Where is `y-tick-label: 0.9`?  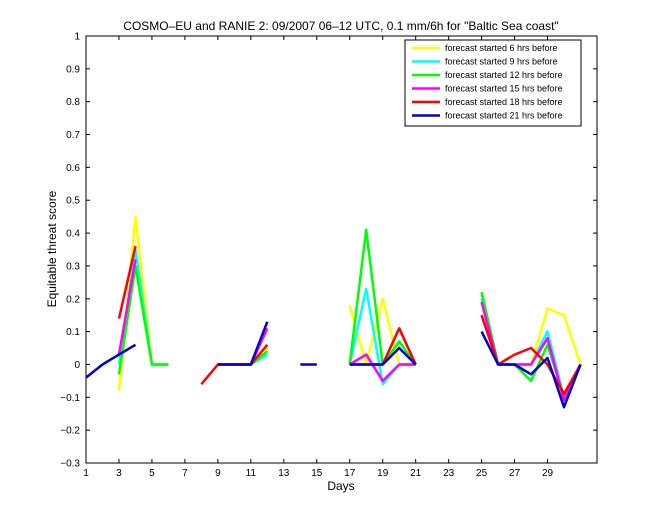
y-tick-label: 0.9 is located at coordinates (73, 69).